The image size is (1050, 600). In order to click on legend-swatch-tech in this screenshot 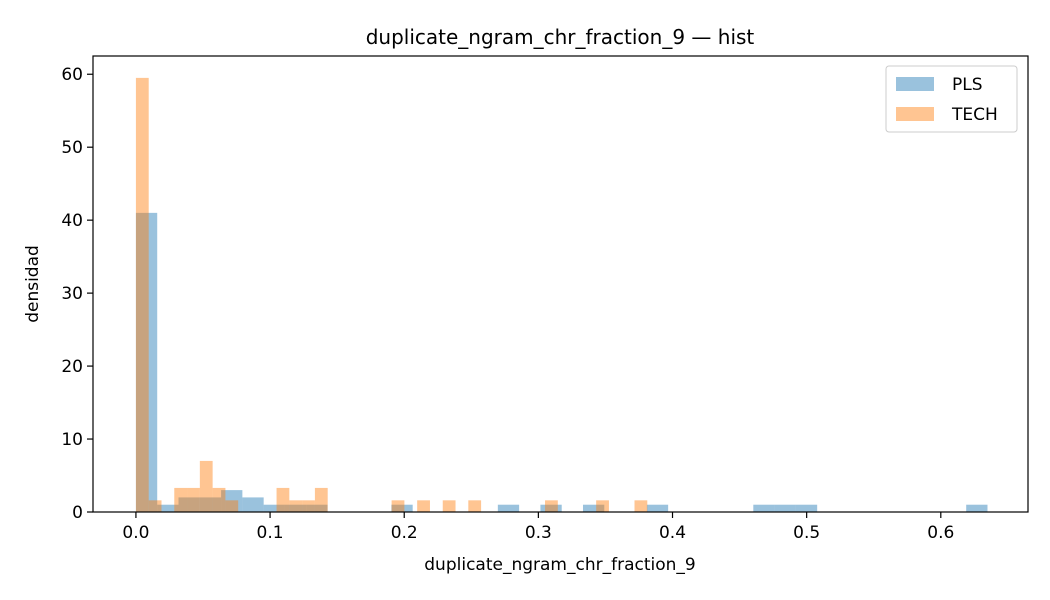, I will do `click(915, 114)`.